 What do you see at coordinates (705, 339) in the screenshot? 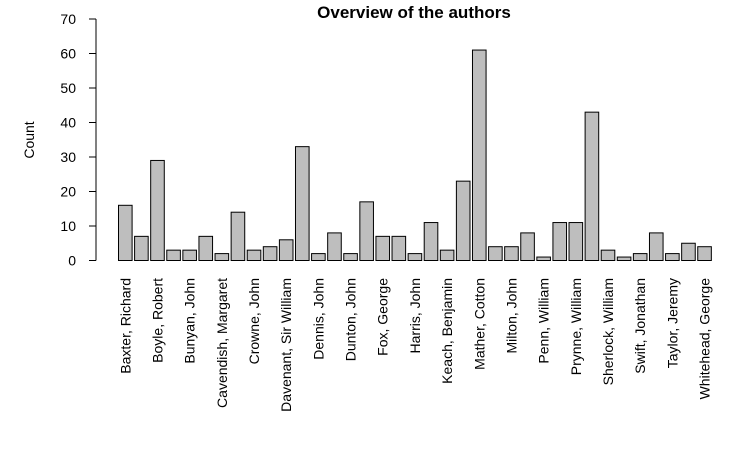
I see `x-category-label: Whitehead, George` at bounding box center [705, 339].